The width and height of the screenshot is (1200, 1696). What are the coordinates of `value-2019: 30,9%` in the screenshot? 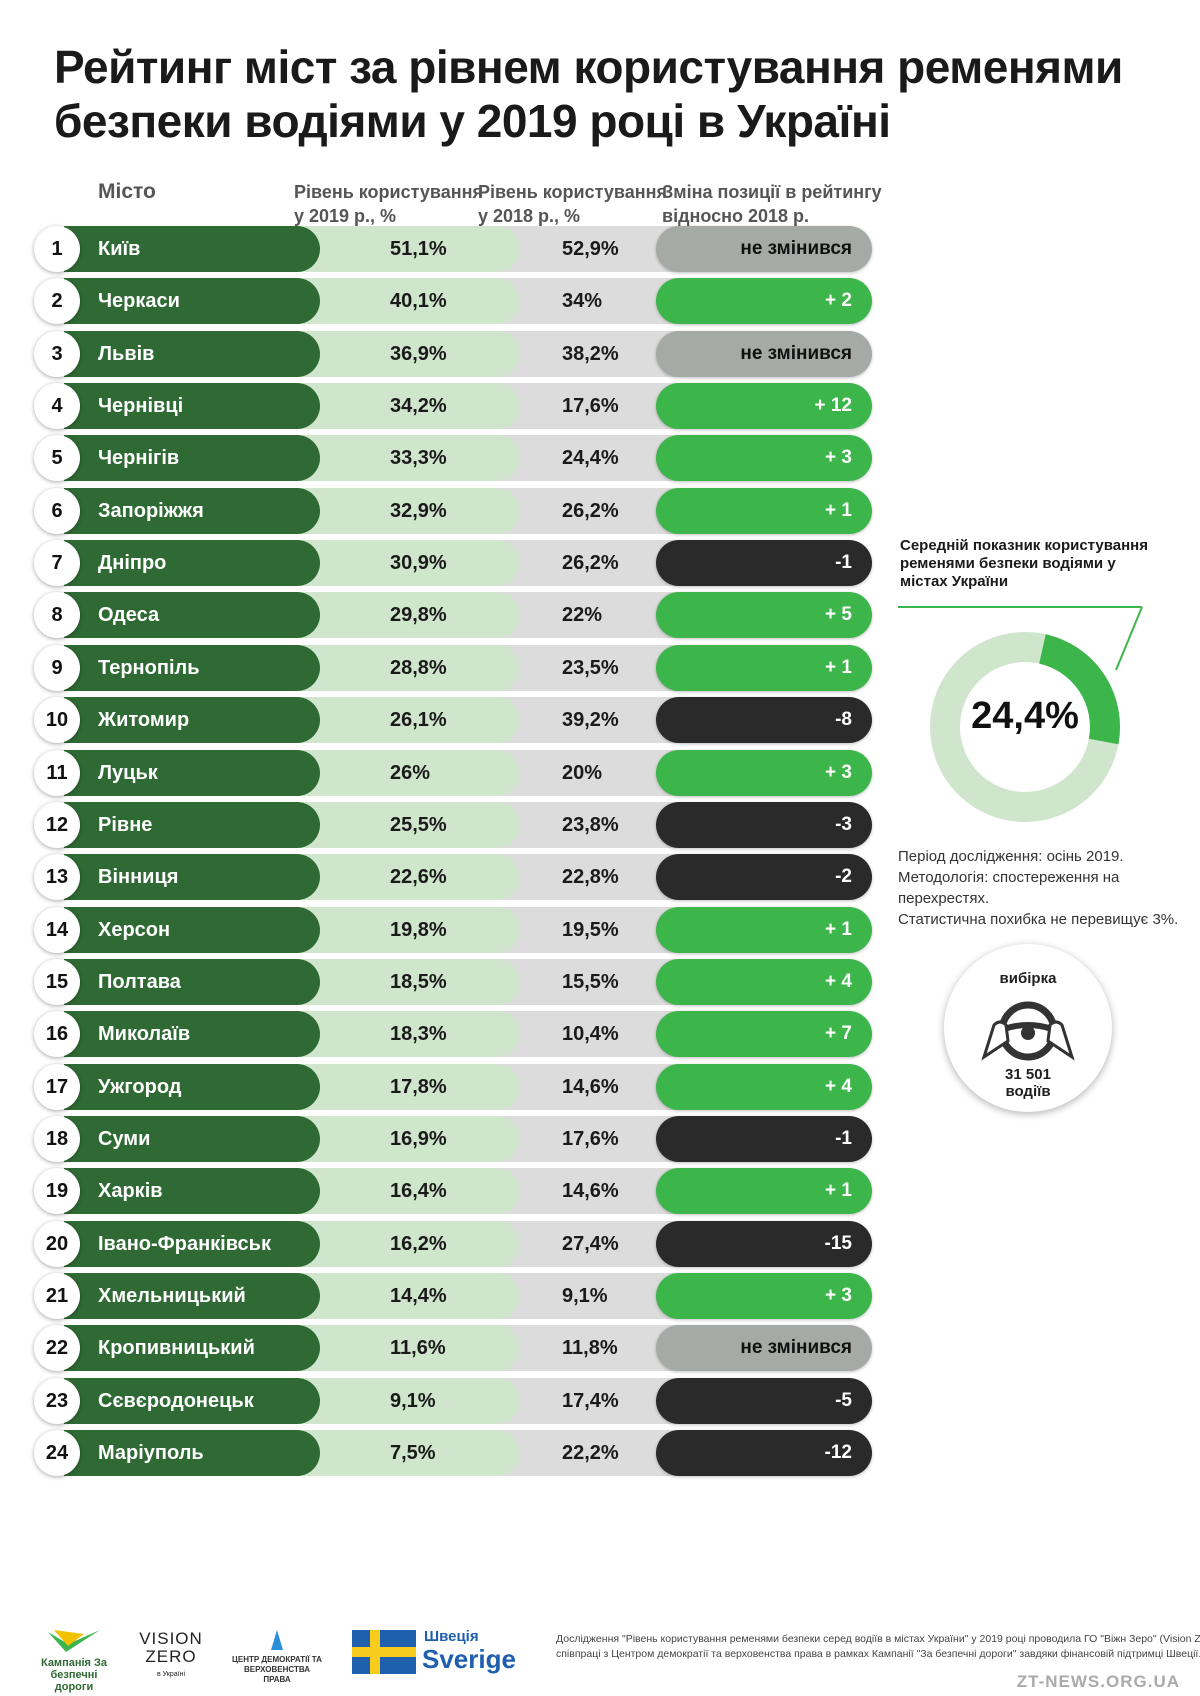 It's located at (402, 563).